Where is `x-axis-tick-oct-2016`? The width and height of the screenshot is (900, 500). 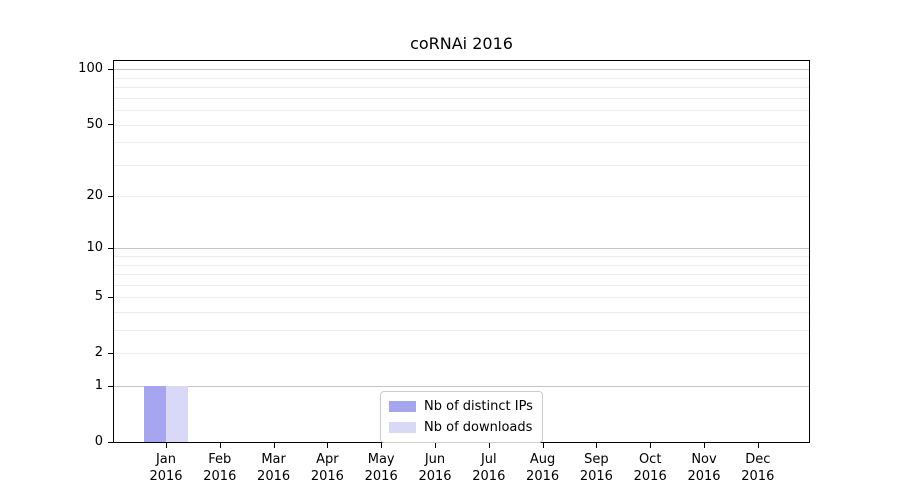 x-axis-tick-oct-2016 is located at coordinates (651, 445).